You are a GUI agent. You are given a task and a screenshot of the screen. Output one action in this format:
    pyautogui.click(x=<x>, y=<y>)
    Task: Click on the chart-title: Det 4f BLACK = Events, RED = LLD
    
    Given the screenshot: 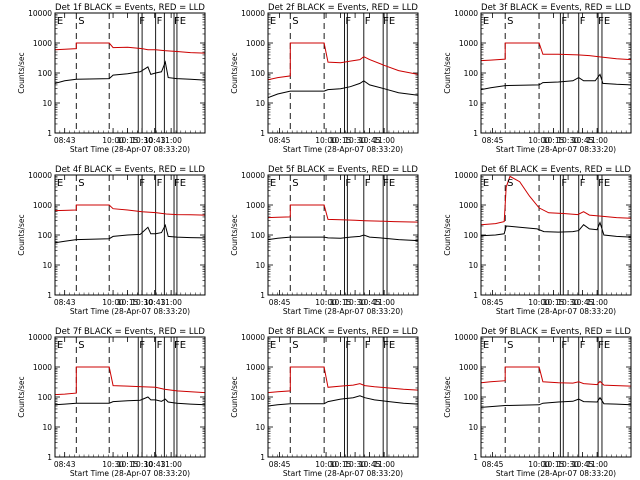 What is the action you would take?
    pyautogui.click(x=130, y=170)
    